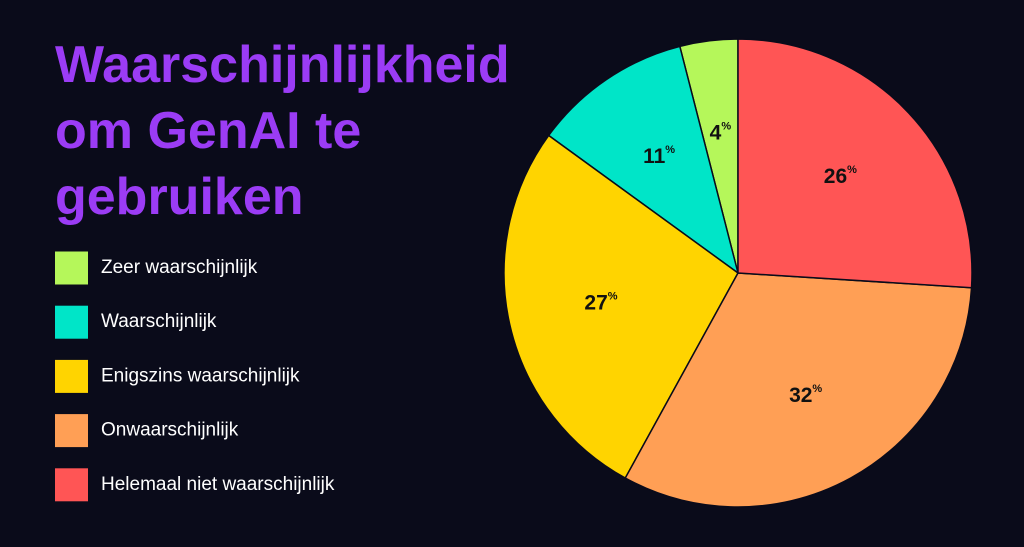  I want to click on legend-label: Zeer waarschijnlijk, so click(179, 267).